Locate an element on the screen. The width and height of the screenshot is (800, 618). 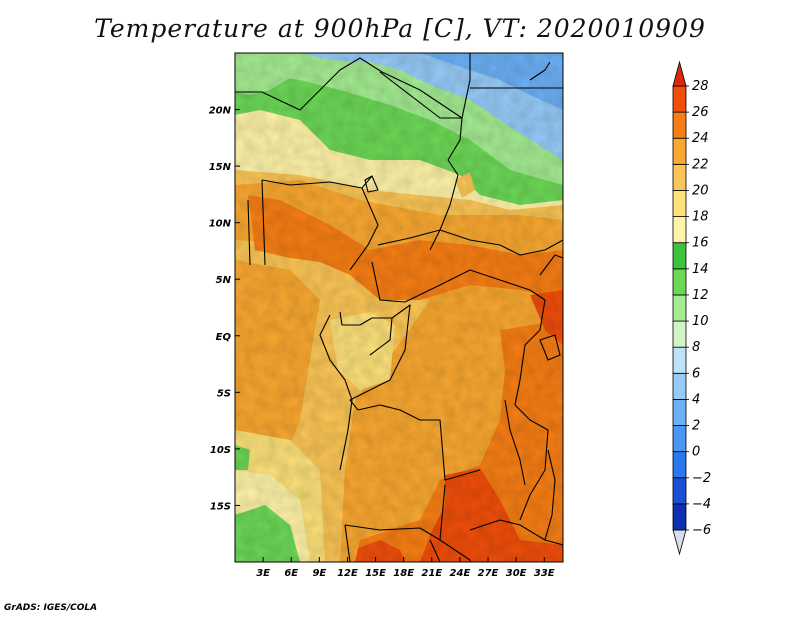
colorbar-label: 14 is located at coordinates (700, 269).